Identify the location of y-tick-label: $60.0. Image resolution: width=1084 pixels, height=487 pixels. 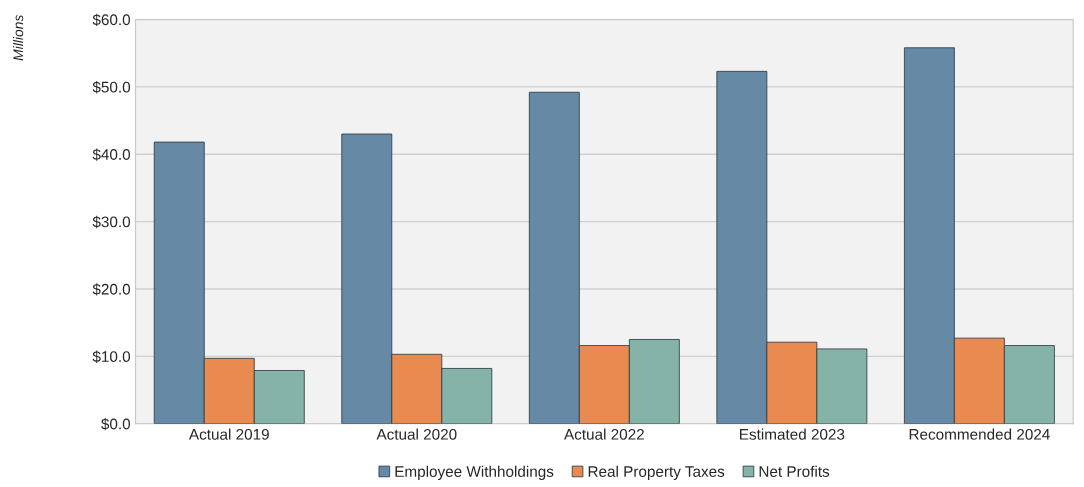
(111, 20).